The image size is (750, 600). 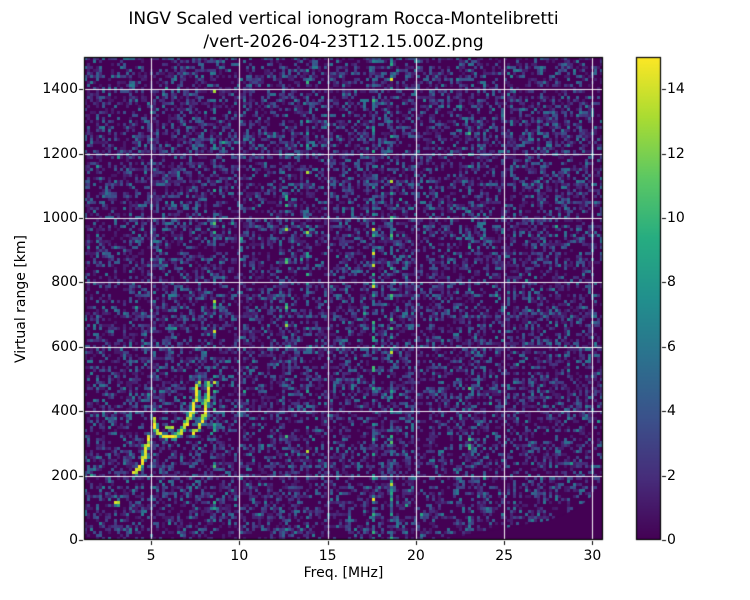 I want to click on y-tick-label-400: 400, so click(x=64, y=411).